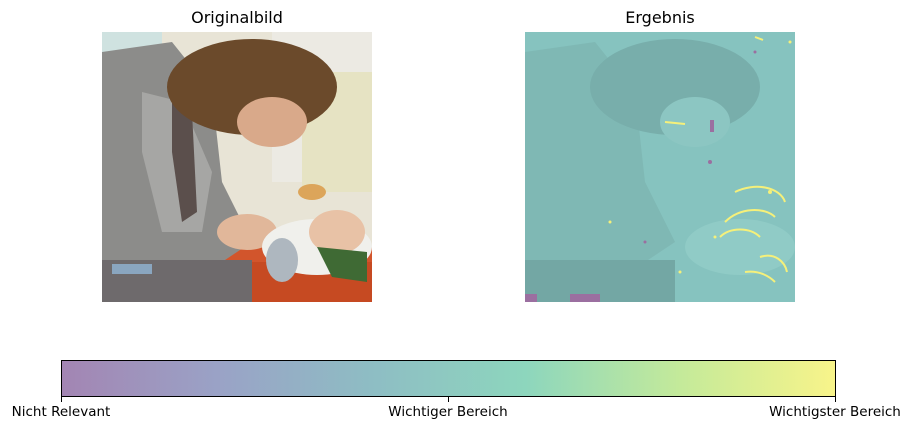 The height and width of the screenshot is (432, 913). I want to click on colorbar-label-not-relevant: Nicht Relevant, so click(61, 412).